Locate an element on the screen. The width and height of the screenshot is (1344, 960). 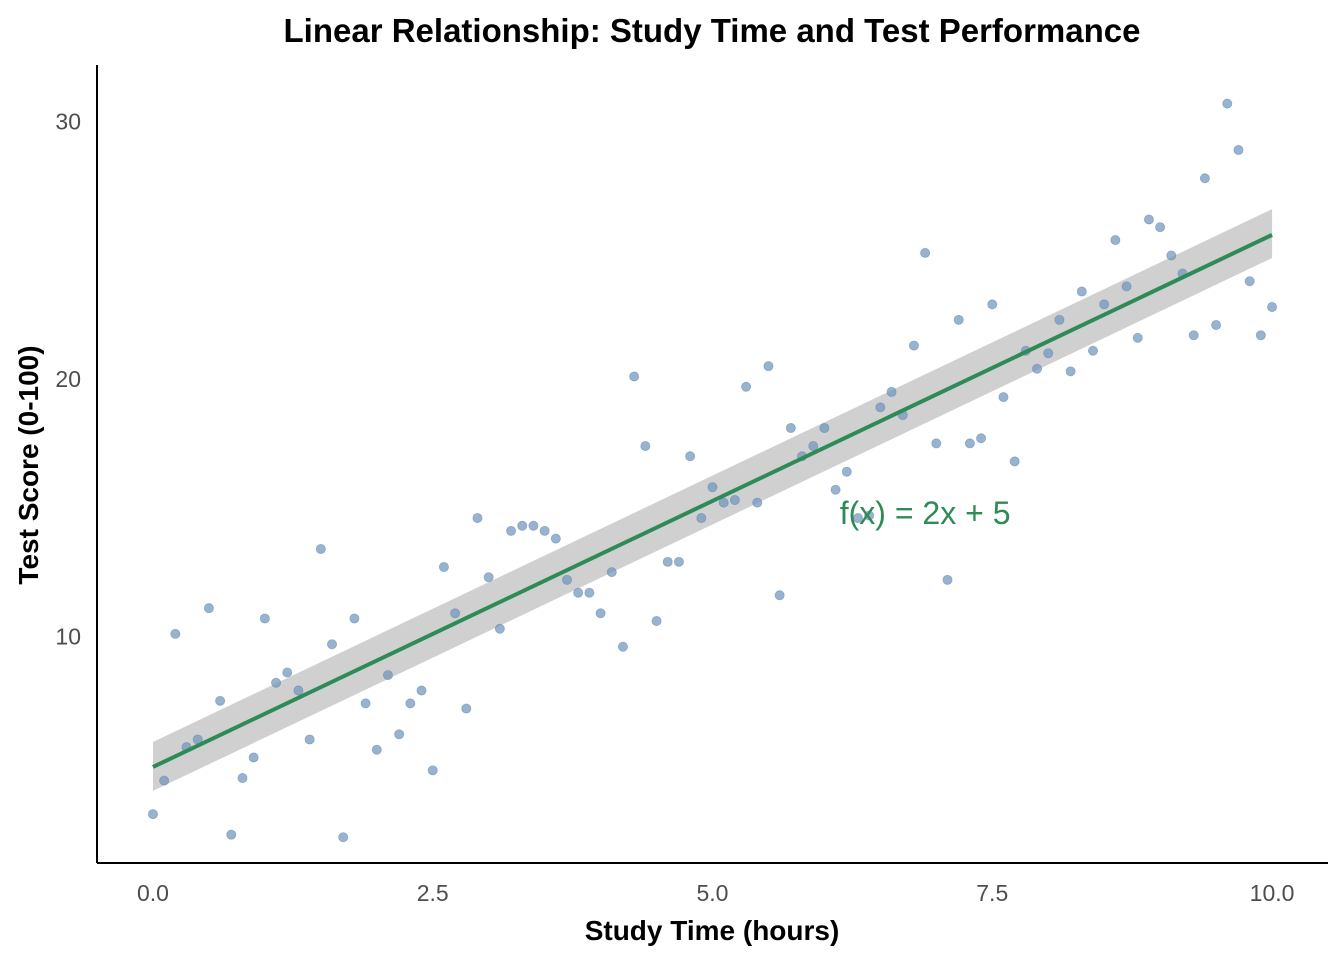
x-tick-label: 0.0 is located at coordinates (153, 893).